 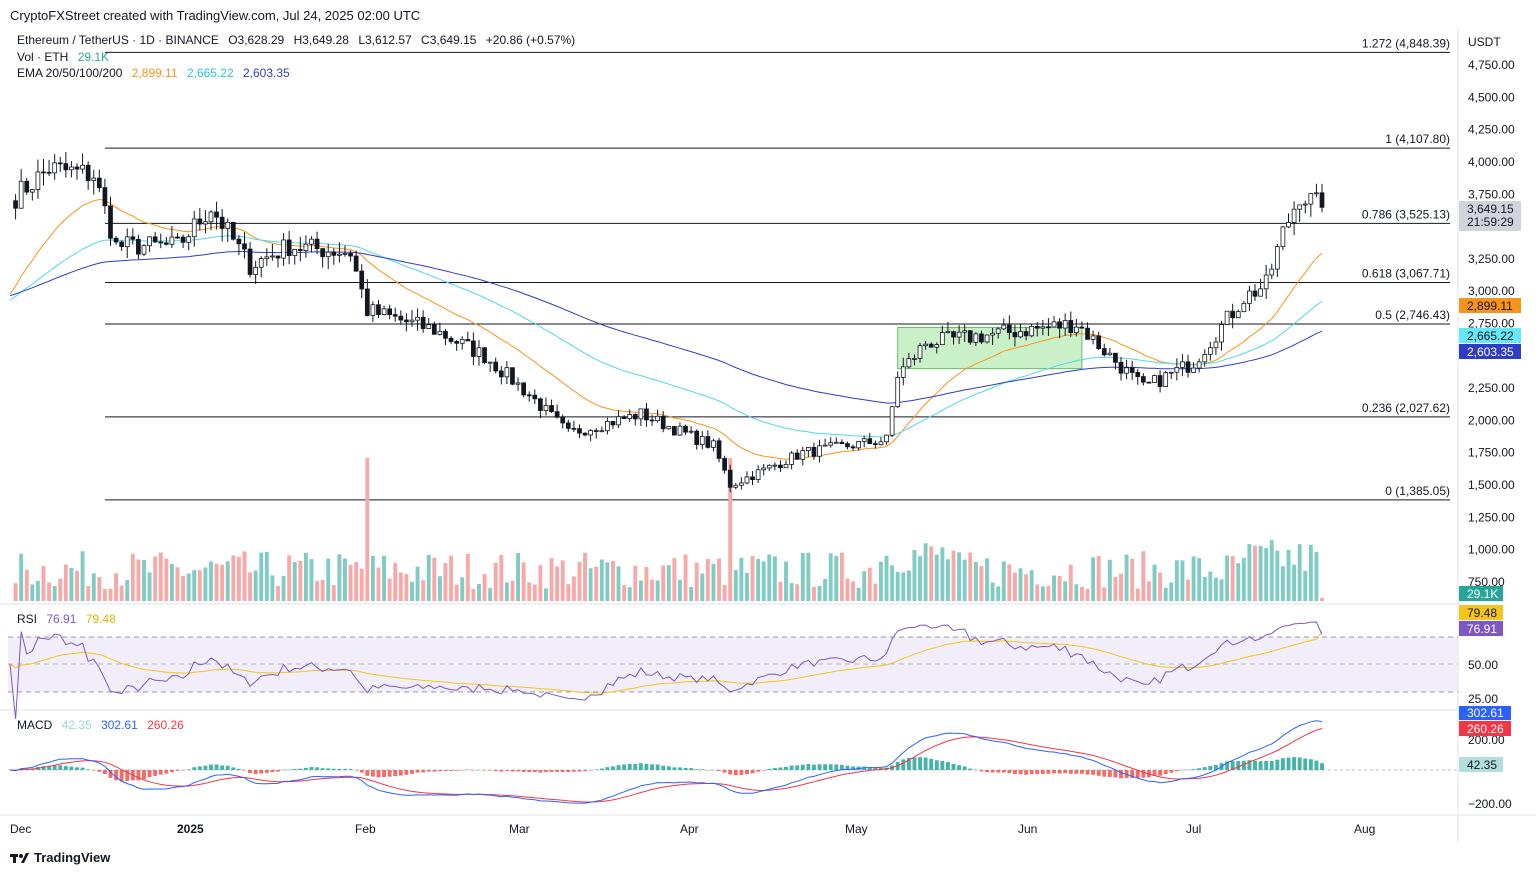 I want to click on consolidation-box, so click(x=990, y=348).